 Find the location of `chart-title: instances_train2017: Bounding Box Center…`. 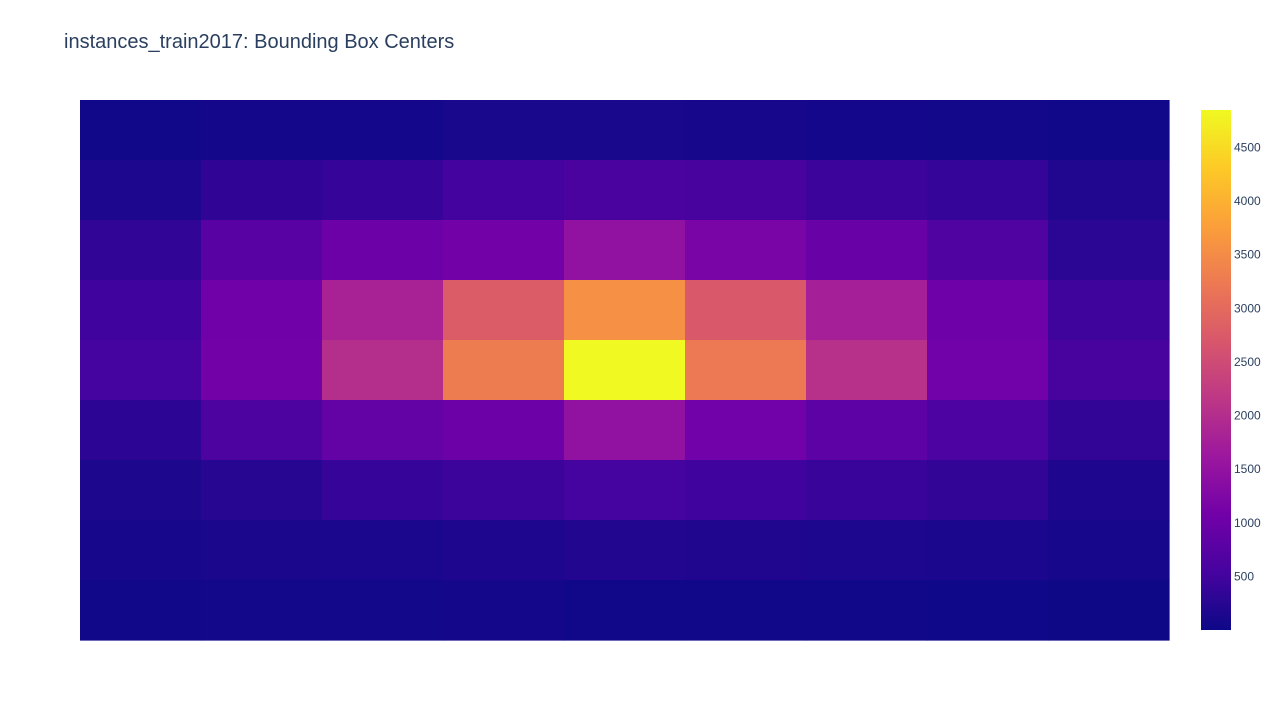

chart-title: instances_train2017: Bounding Box Center… is located at coordinates (259, 42).